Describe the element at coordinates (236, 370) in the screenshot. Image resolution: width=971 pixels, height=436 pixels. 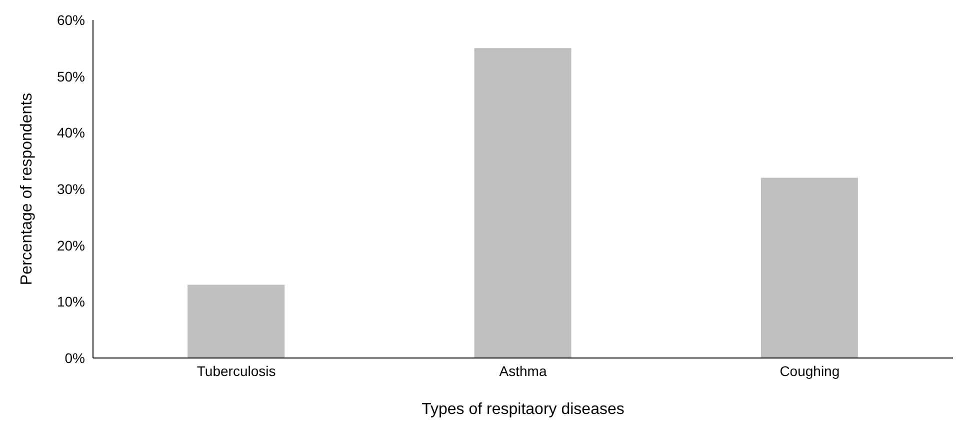
I see `x-tick-label: Tuberculosis` at that location.